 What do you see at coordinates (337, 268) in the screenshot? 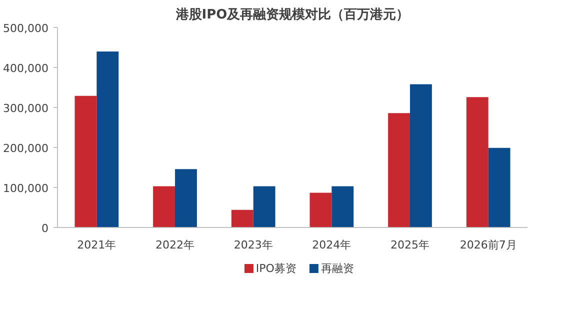
I see `legend-label: 再融资` at bounding box center [337, 268].